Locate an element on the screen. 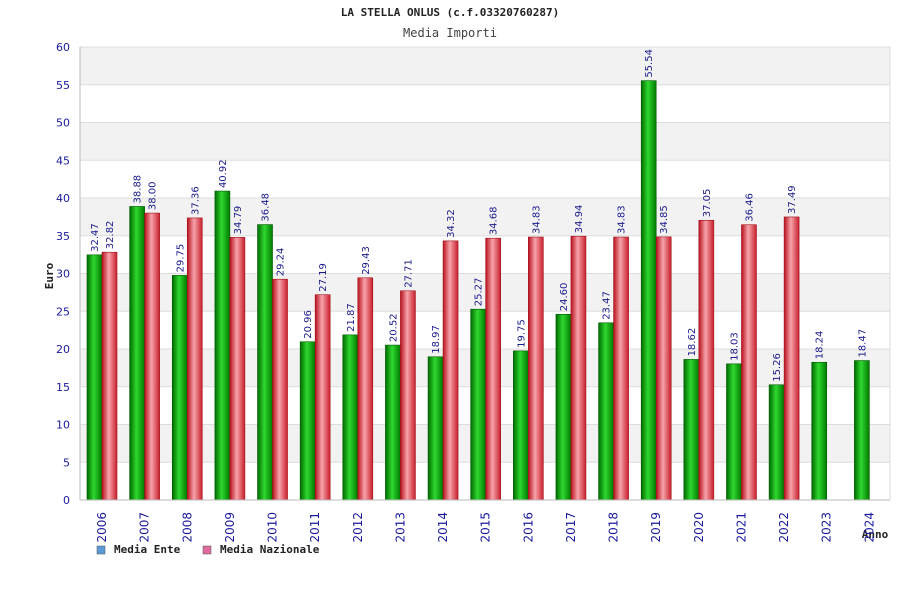 The width and height of the screenshot is (900, 605). x-axis-label: Anno is located at coordinates (875, 534).